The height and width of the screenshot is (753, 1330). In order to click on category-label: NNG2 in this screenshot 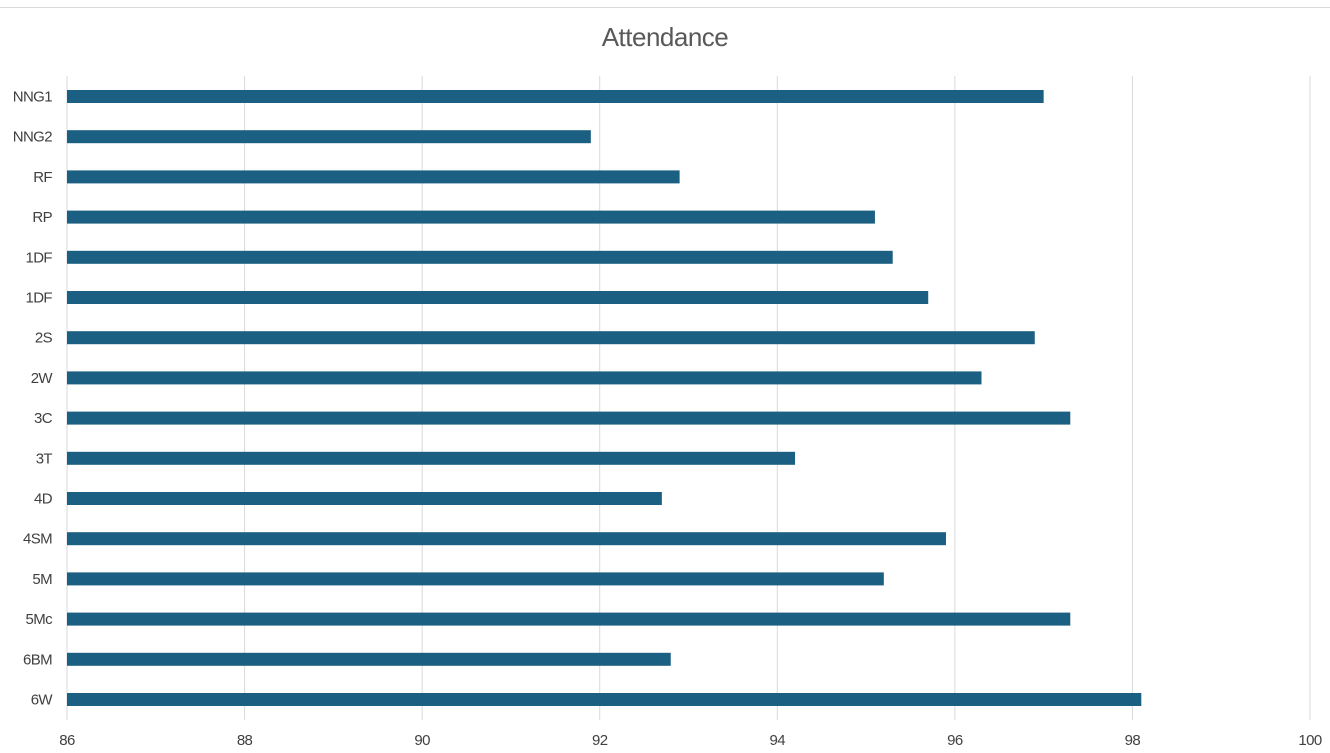, I will do `click(33, 137)`.